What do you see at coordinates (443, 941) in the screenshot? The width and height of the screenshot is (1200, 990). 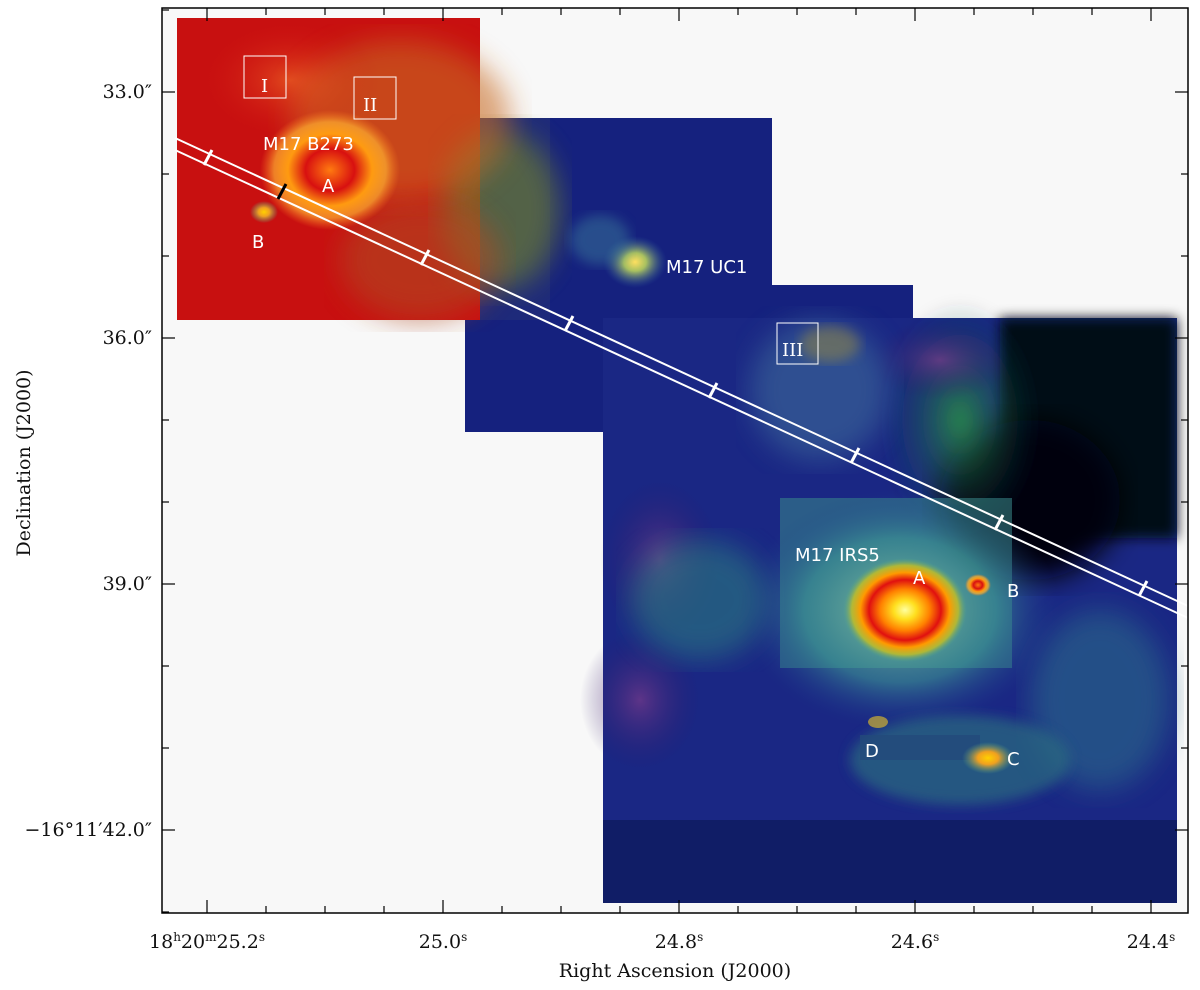 I see `x-tick-label-2: 25.0s` at bounding box center [443, 941].